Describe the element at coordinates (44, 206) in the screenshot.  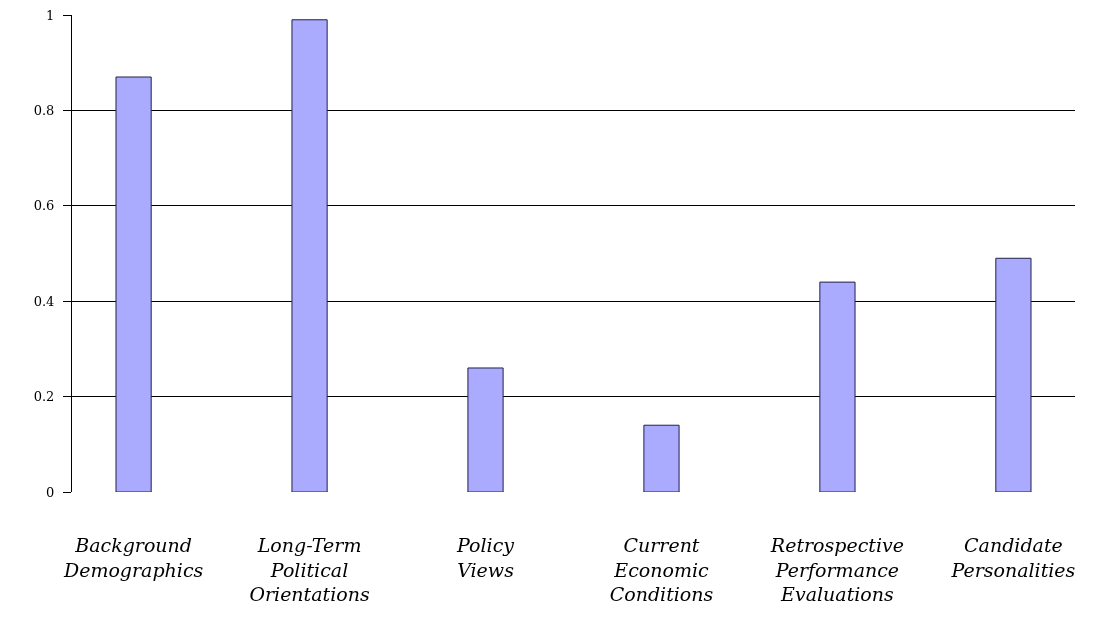
I see `y-tick-label: 0.6` at that location.